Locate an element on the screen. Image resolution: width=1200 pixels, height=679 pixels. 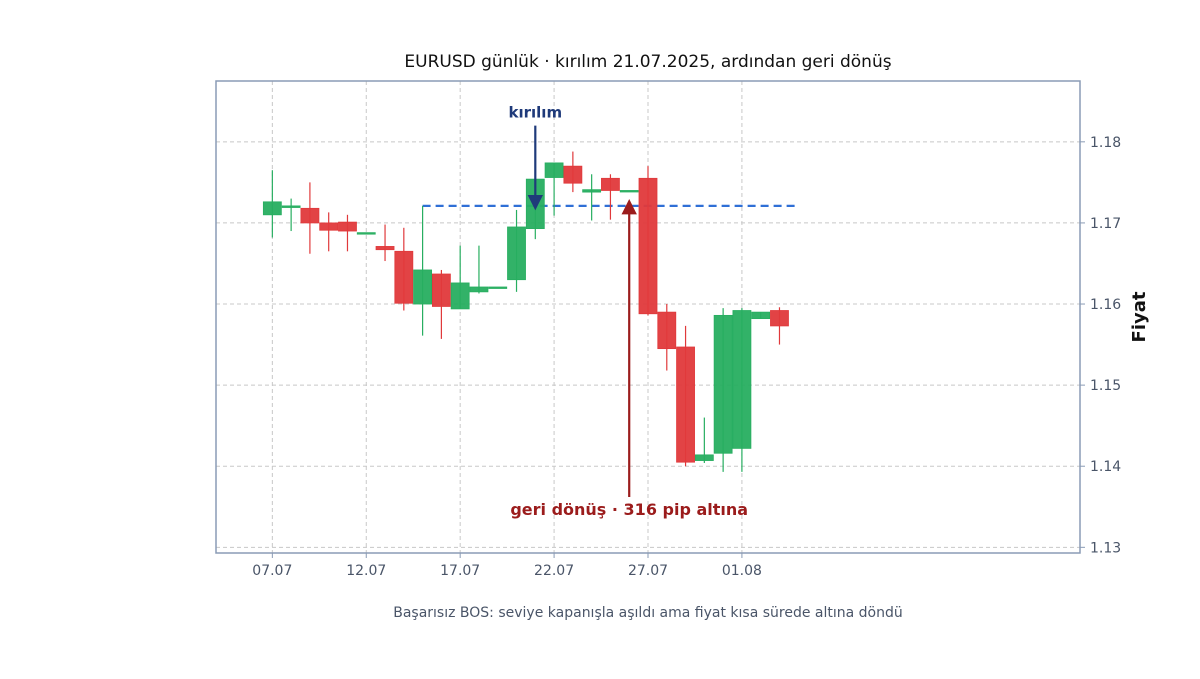
pullback-annotation-label: geri dönüş · 316 pip altına is located at coordinates (629, 509).